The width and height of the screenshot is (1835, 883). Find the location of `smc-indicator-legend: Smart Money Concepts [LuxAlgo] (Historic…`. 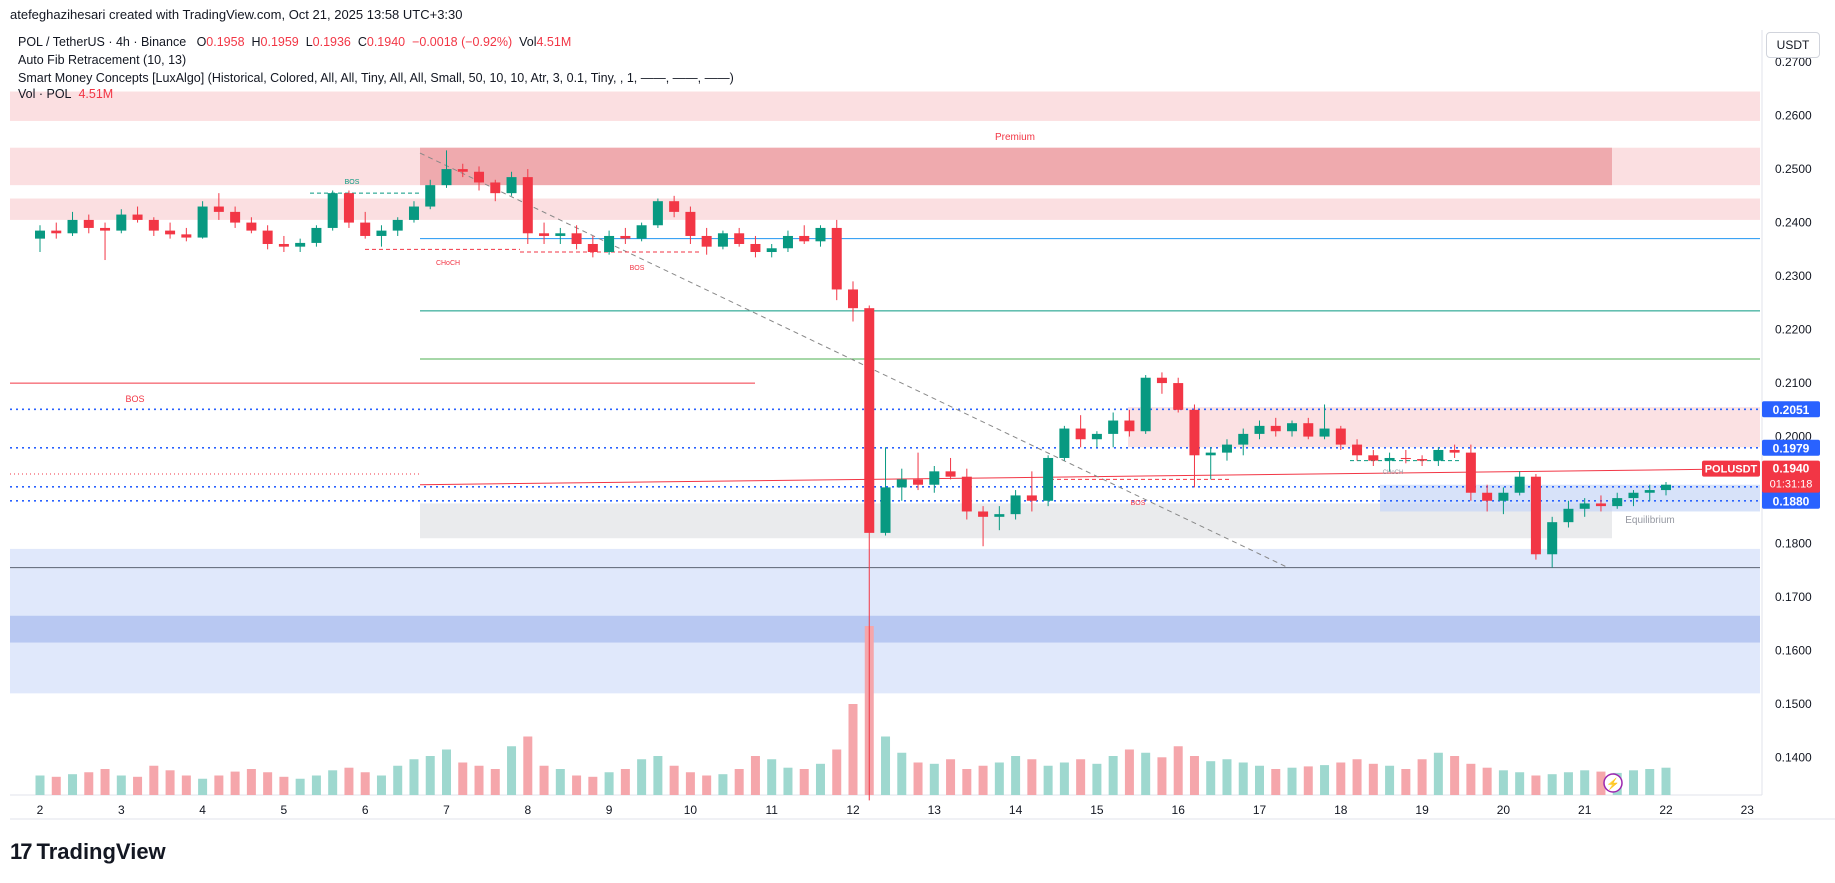

smc-indicator-legend: Smart Money Concepts [LuxAlgo] (Historic… is located at coordinates (376, 78).